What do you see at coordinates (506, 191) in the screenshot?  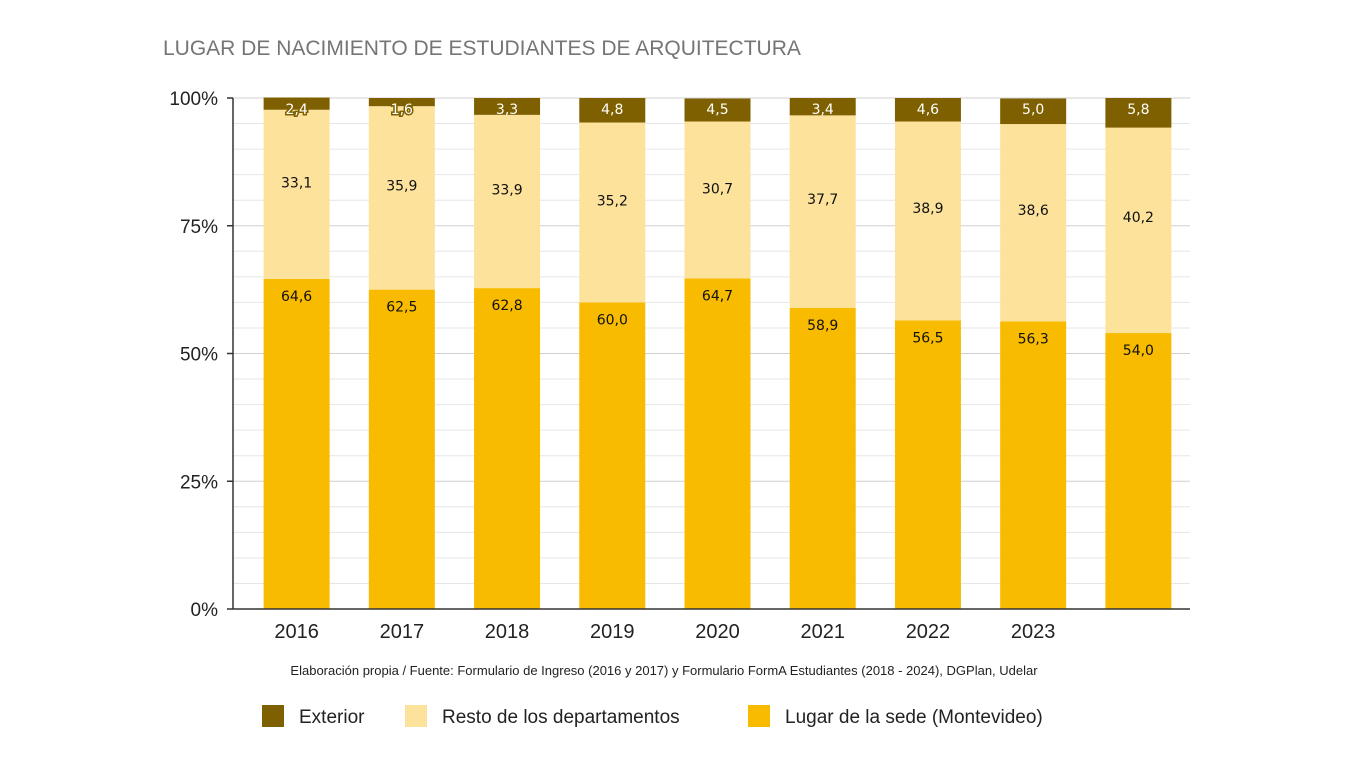 I see `data-label: 33,9` at bounding box center [506, 191].